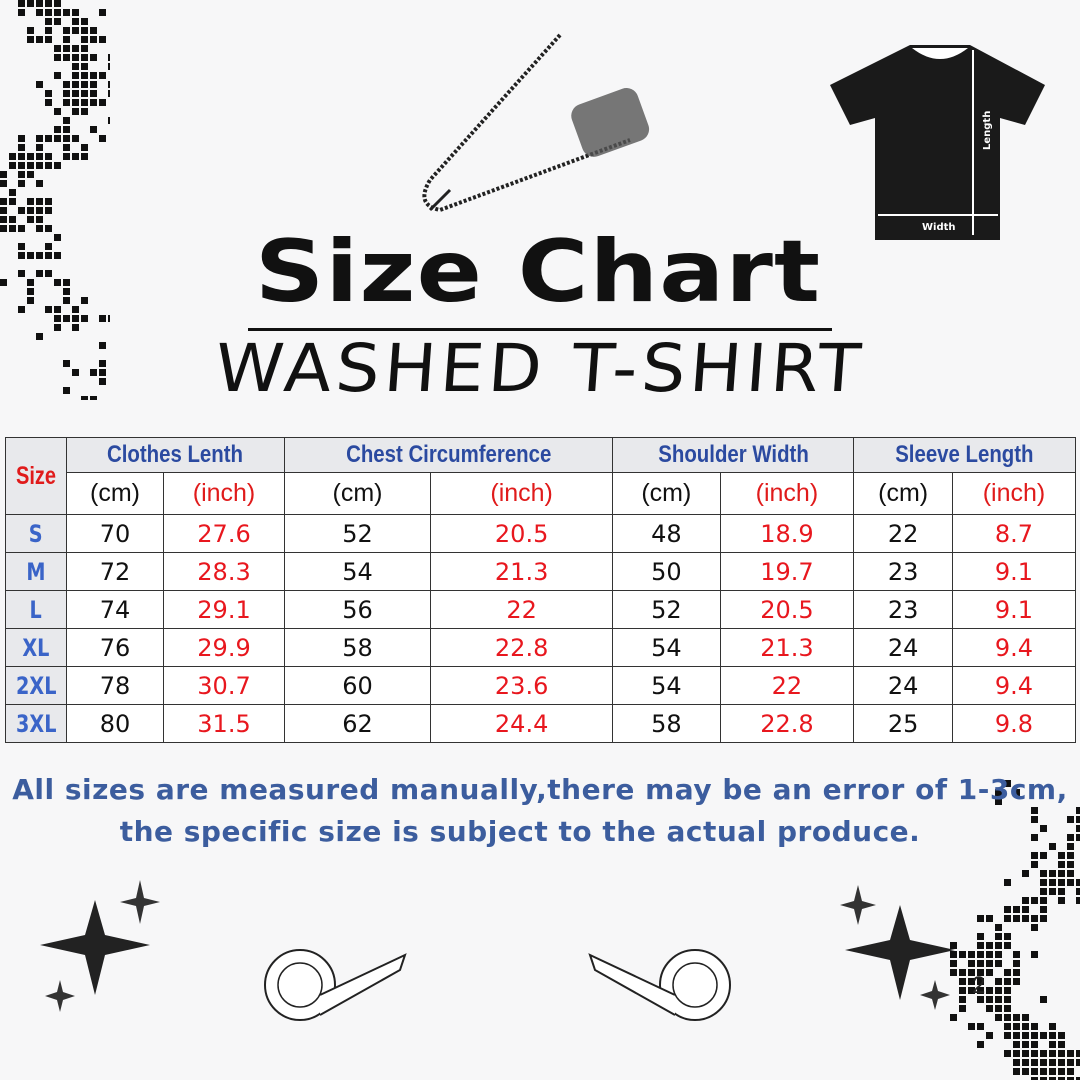 The height and width of the screenshot is (1080, 1080). What do you see at coordinates (979, 985) in the screenshot?
I see `corner-mark: 2` at bounding box center [979, 985].